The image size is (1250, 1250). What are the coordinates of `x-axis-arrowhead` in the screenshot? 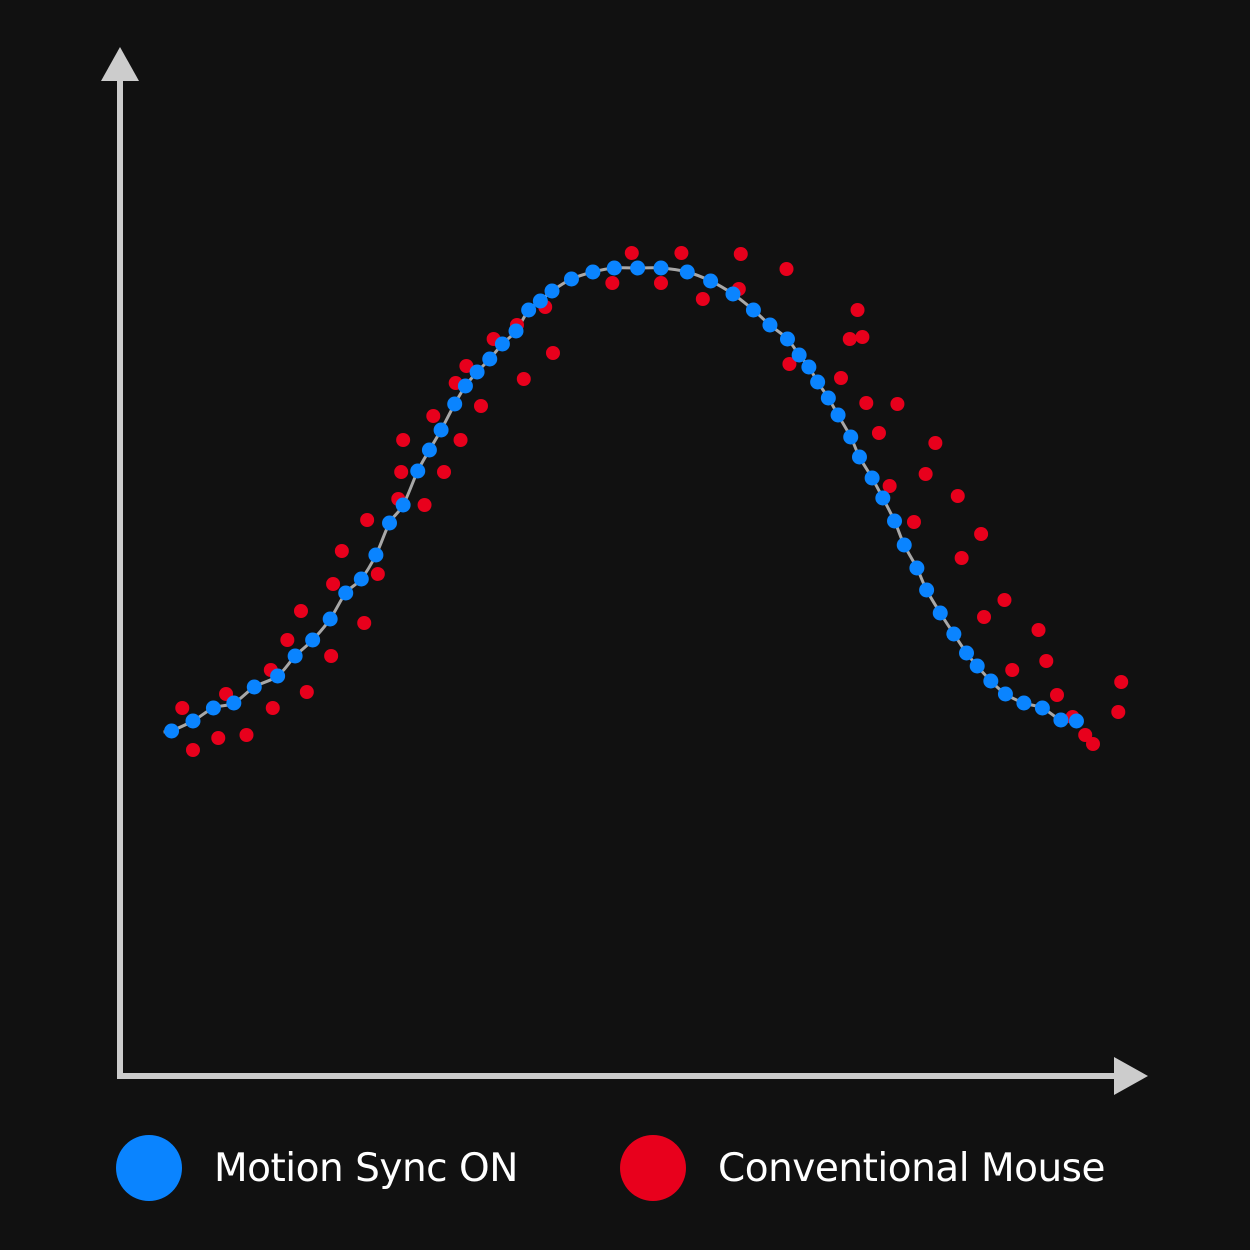 It's located at (1131, 1076).